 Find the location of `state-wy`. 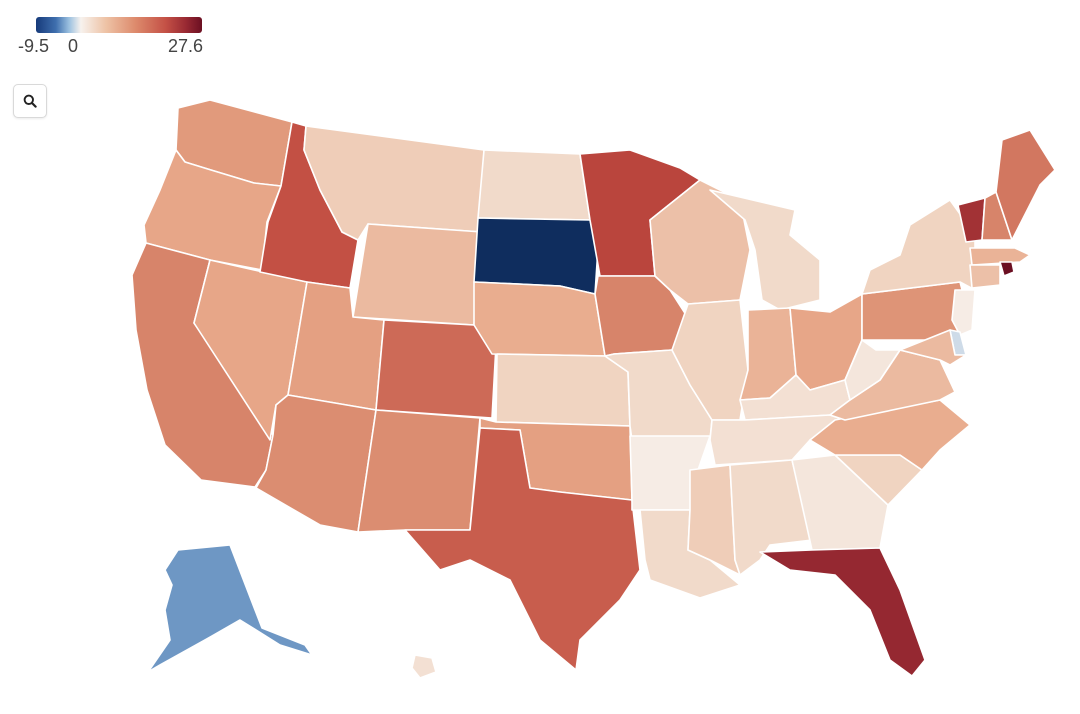

state-wy is located at coordinates (417, 274).